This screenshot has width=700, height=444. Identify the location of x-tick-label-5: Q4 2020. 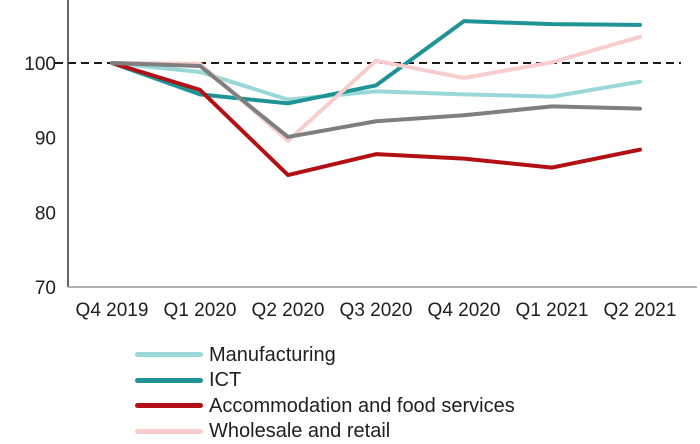
(464, 310).